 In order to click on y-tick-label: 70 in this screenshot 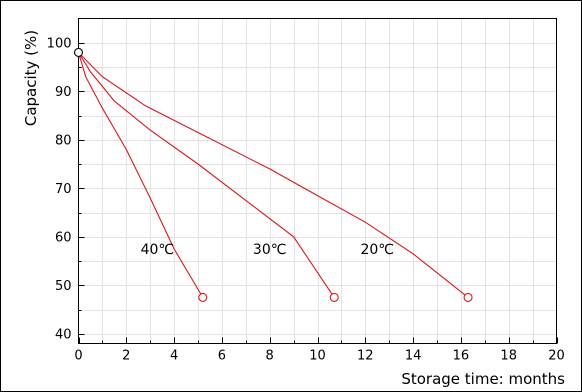, I will do `click(63, 189)`.